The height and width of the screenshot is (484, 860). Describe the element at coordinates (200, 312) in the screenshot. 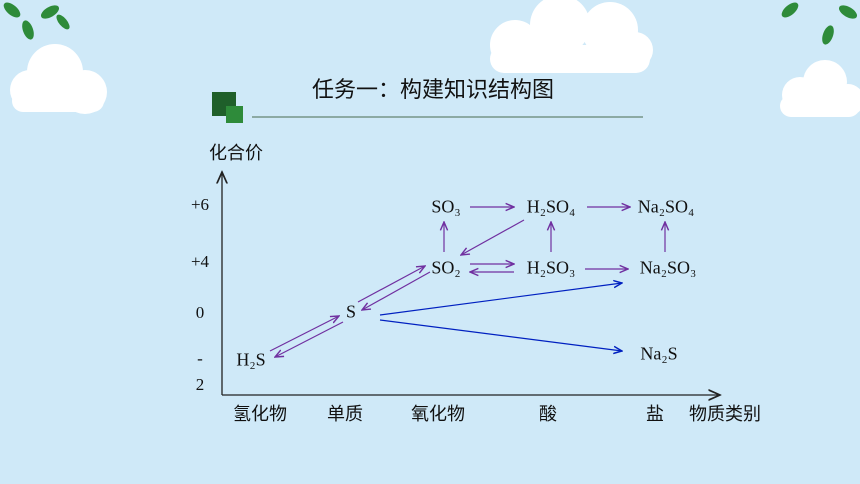

I see `y-tick-label: 0` at that location.